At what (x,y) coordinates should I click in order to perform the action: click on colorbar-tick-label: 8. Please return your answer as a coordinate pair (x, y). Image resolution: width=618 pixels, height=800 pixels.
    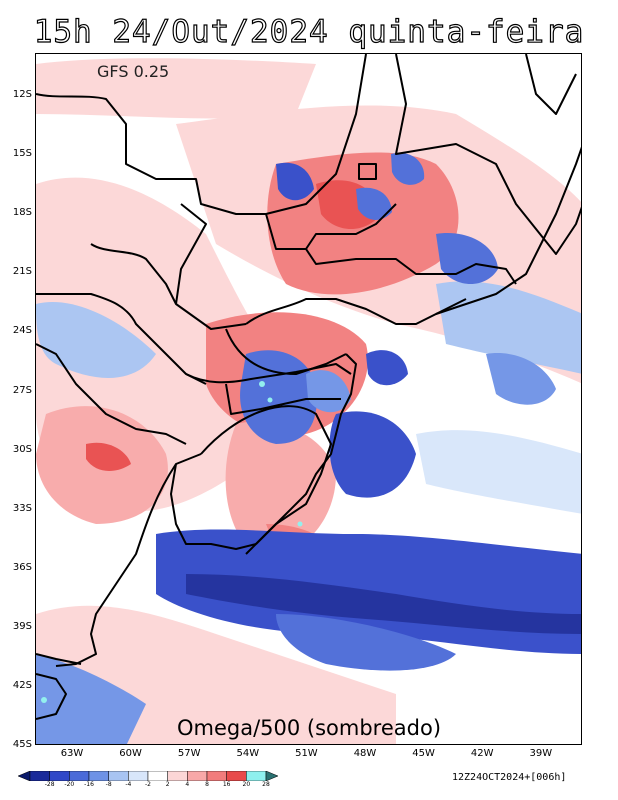
    Looking at the image, I should click on (207, 784).